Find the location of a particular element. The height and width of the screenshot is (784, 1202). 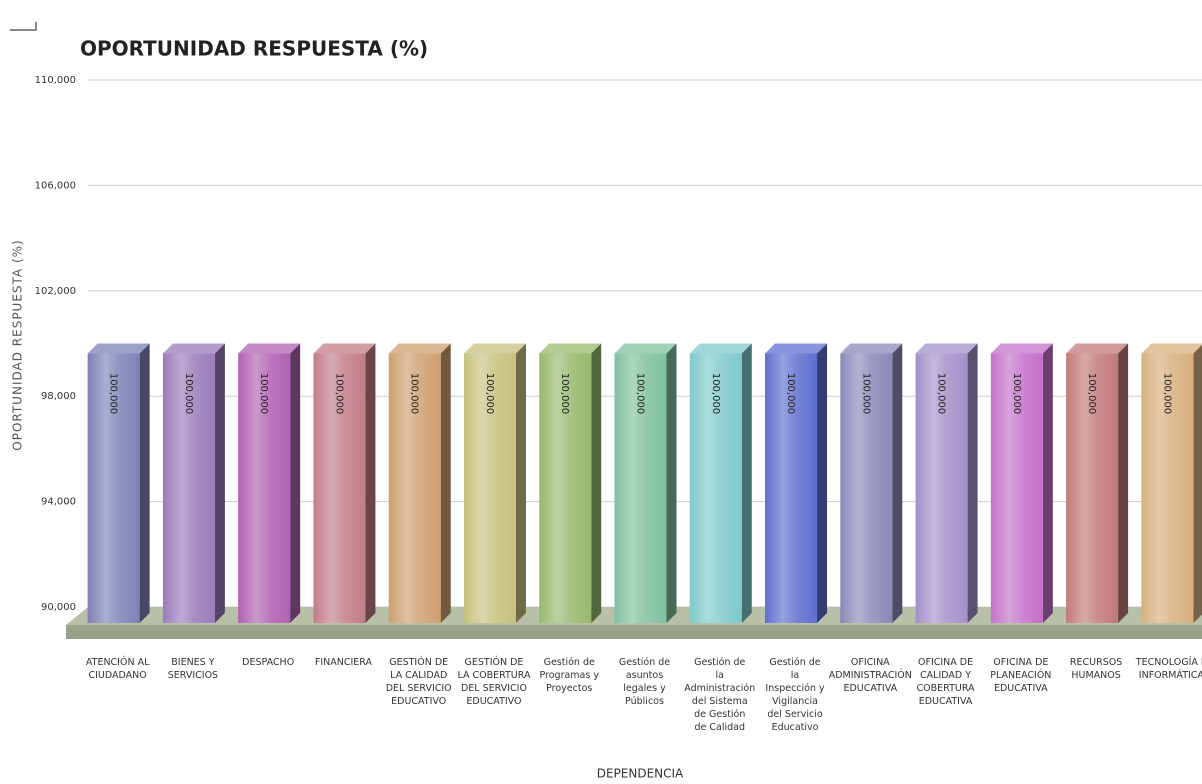

x-tick-label: OFICINA DE CALIDAD Y COBERTURA EDUCATIVA is located at coordinates (946, 682).